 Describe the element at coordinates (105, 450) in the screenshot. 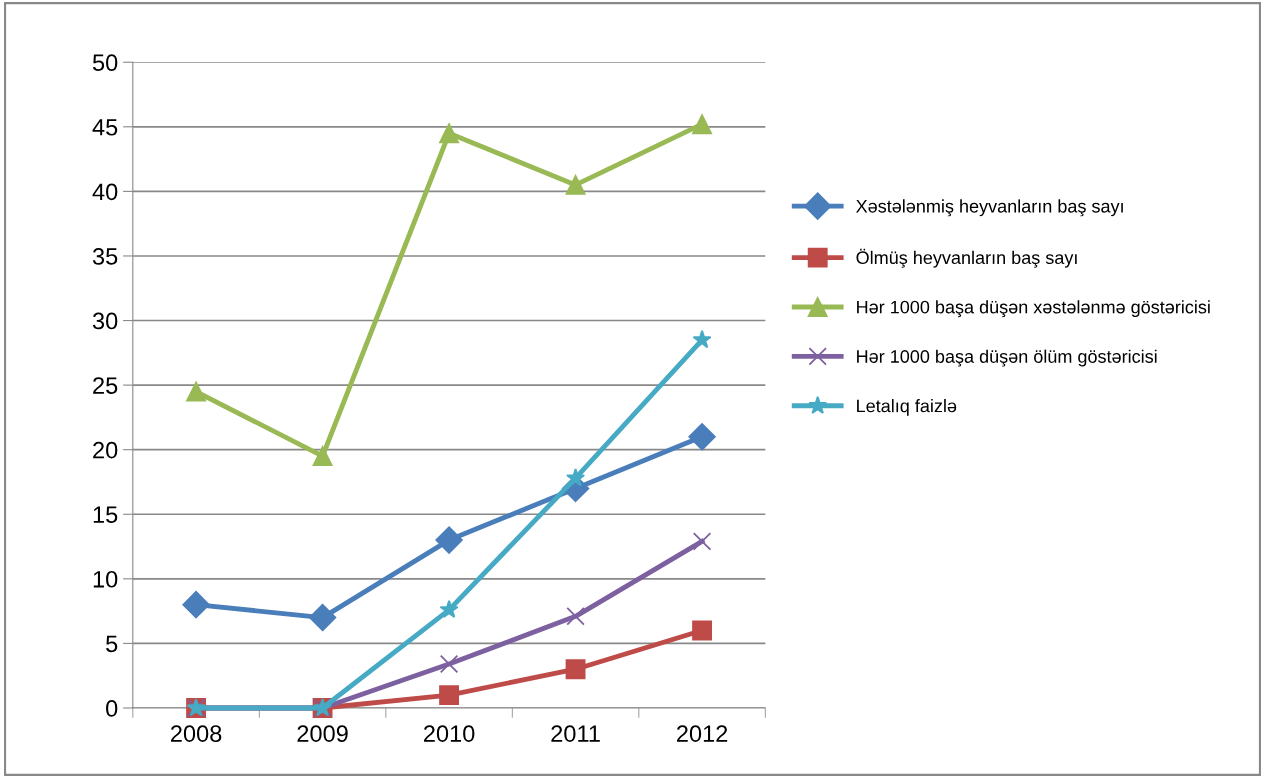

I see `y-tick-label: 20` at that location.